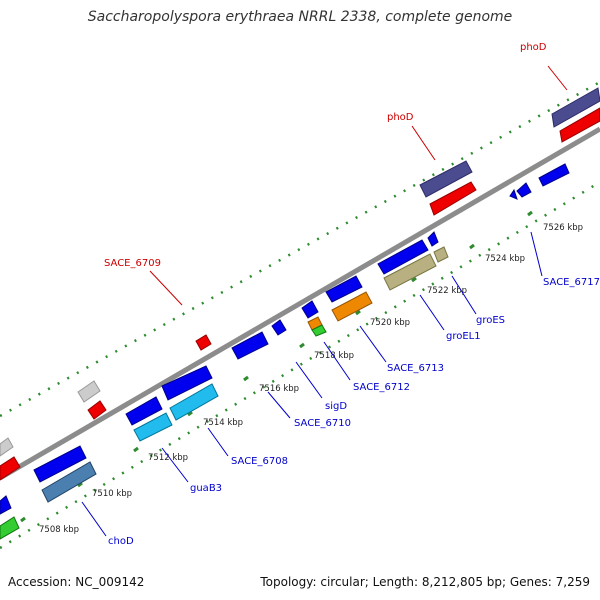 This screenshot has height=600, width=600. Describe the element at coordinates (97, 410) in the screenshot. I see `gene-red-upper-left` at that location.